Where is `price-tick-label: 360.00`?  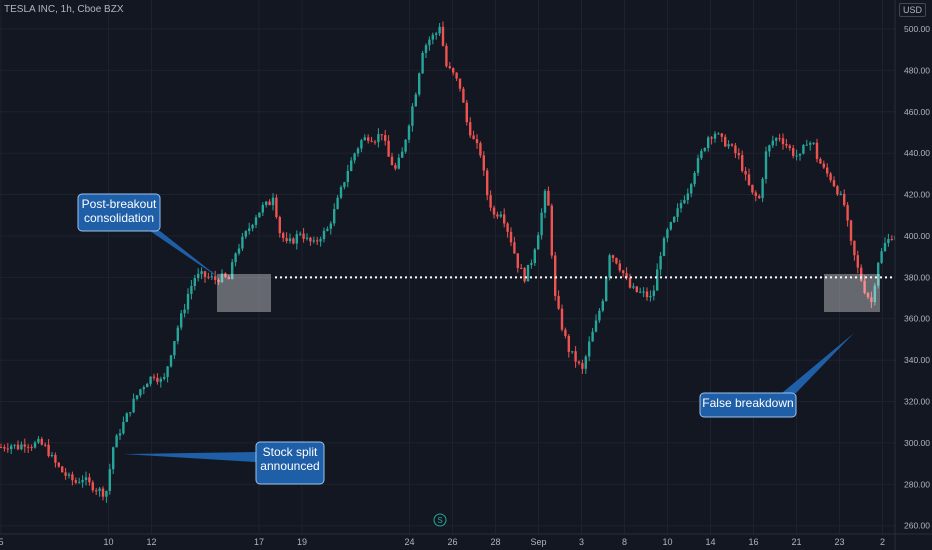 price-tick-label: 360.00 is located at coordinates (917, 319).